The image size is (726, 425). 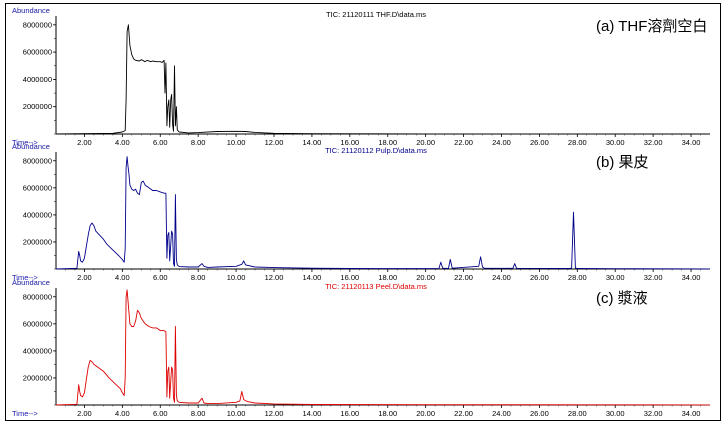 I want to click on chromatogram-header: TIC: 21120111 THF.D\data.ms, so click(x=376, y=14).